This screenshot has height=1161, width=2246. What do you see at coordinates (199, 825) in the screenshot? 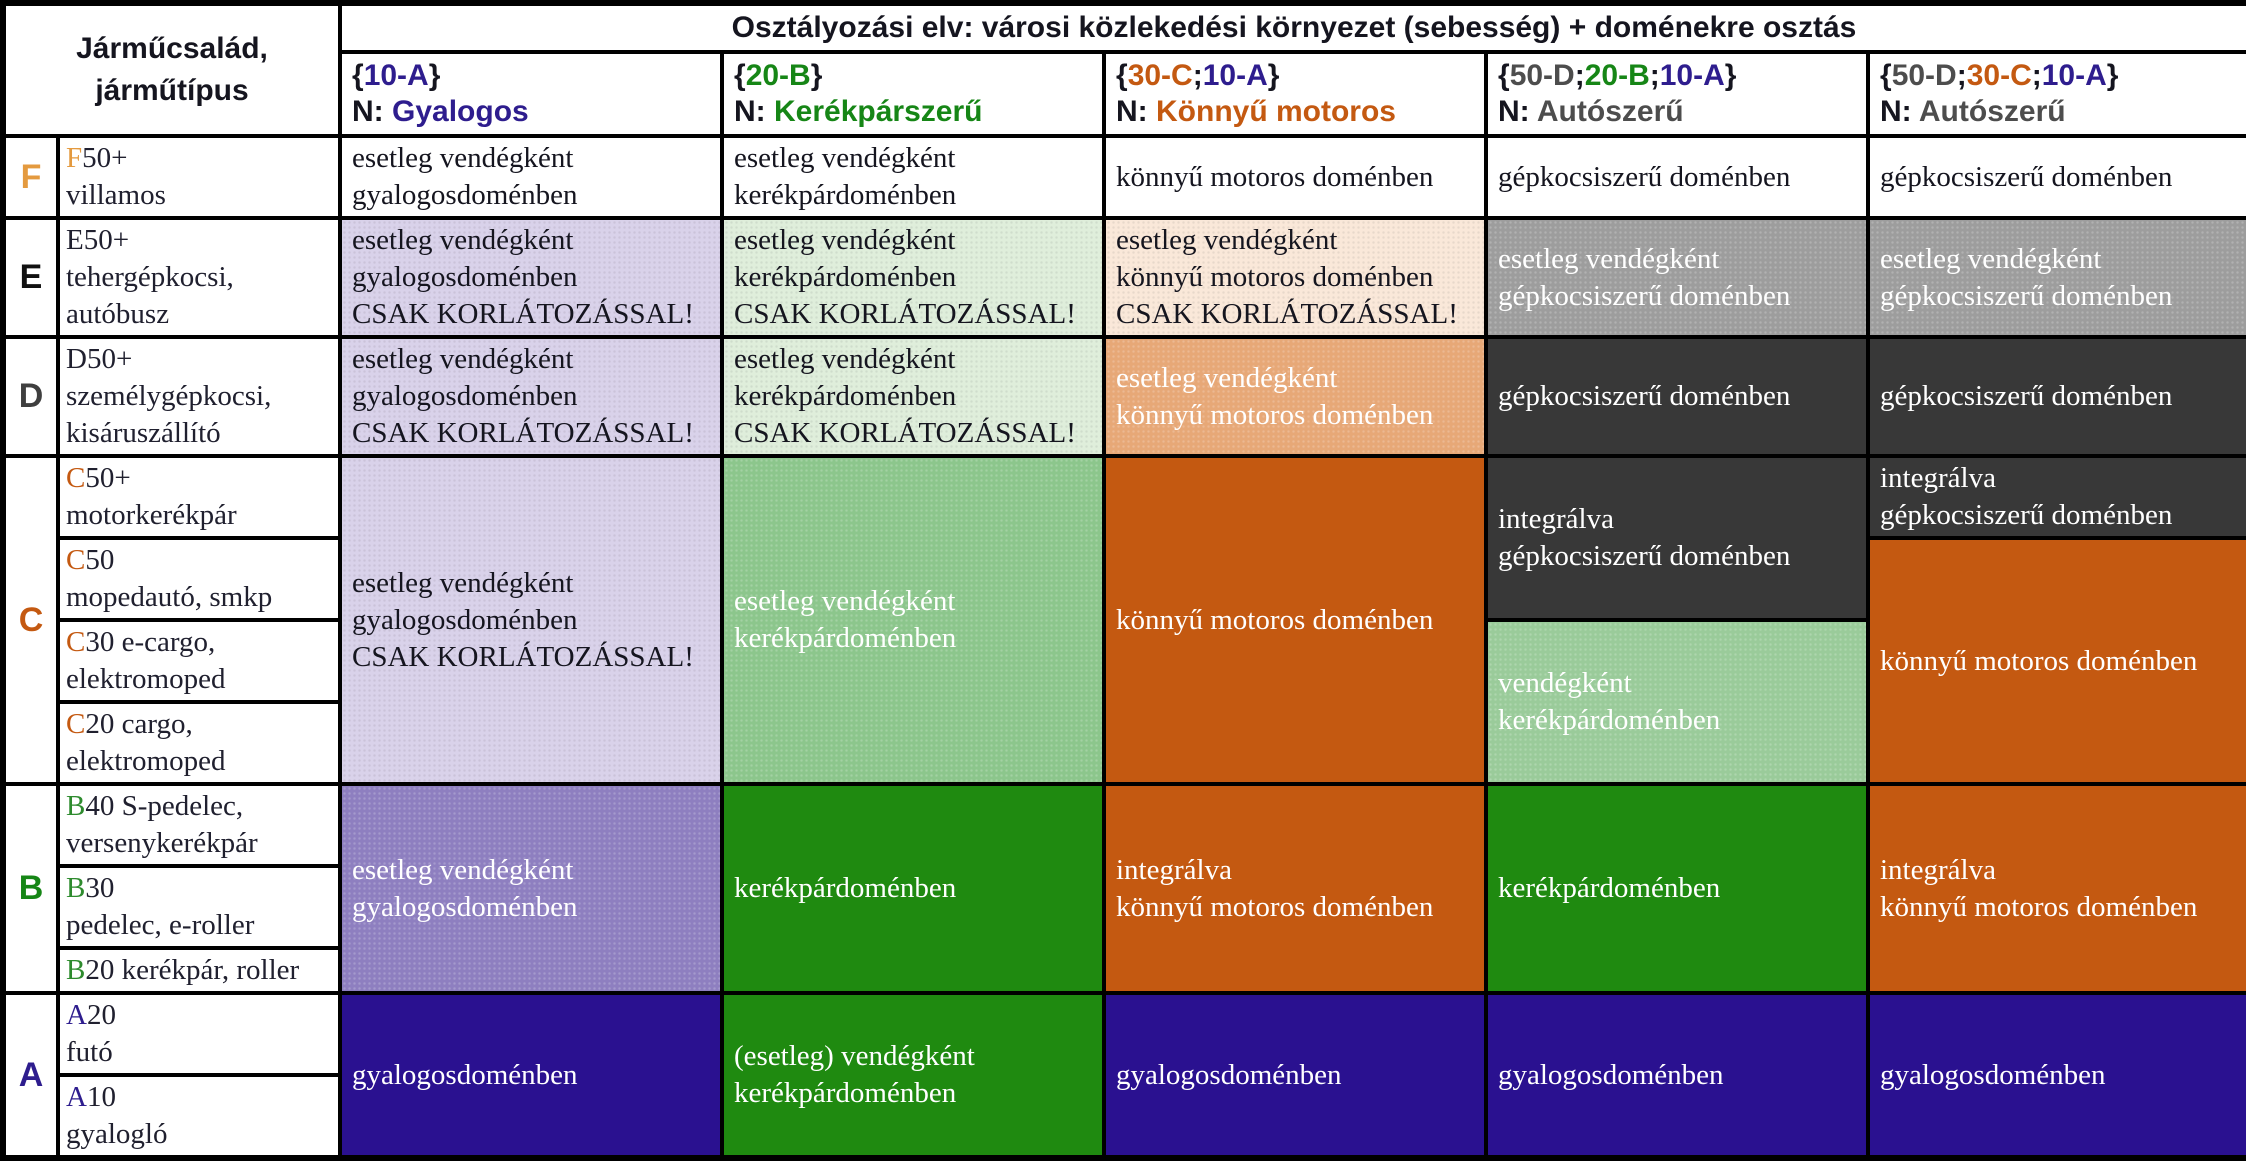
I see `vehicle-type-b40: B40 S-pedelec, versenykerékpár` at bounding box center [199, 825].